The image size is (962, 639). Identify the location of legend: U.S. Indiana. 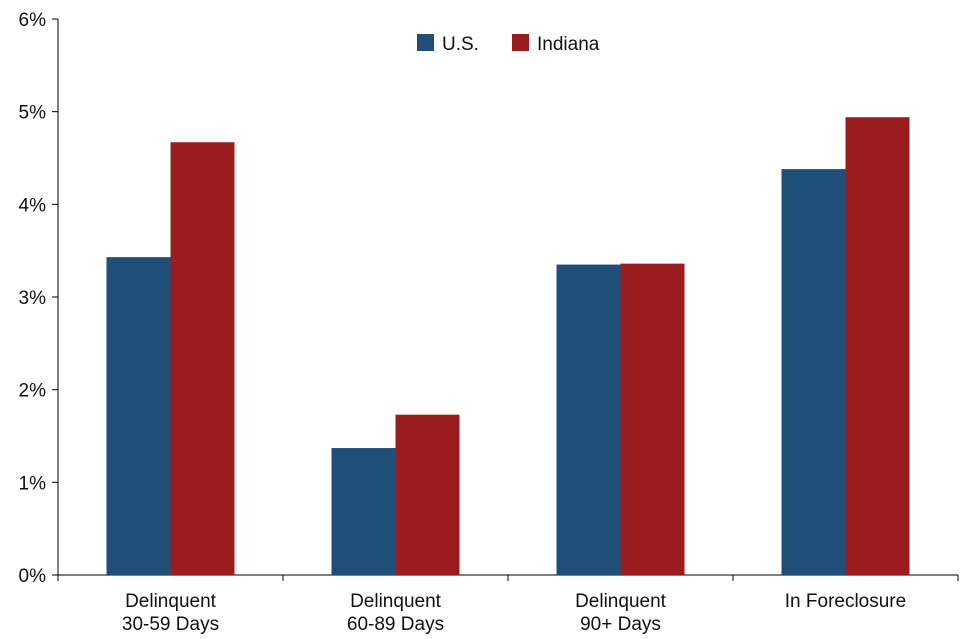
(508, 44).